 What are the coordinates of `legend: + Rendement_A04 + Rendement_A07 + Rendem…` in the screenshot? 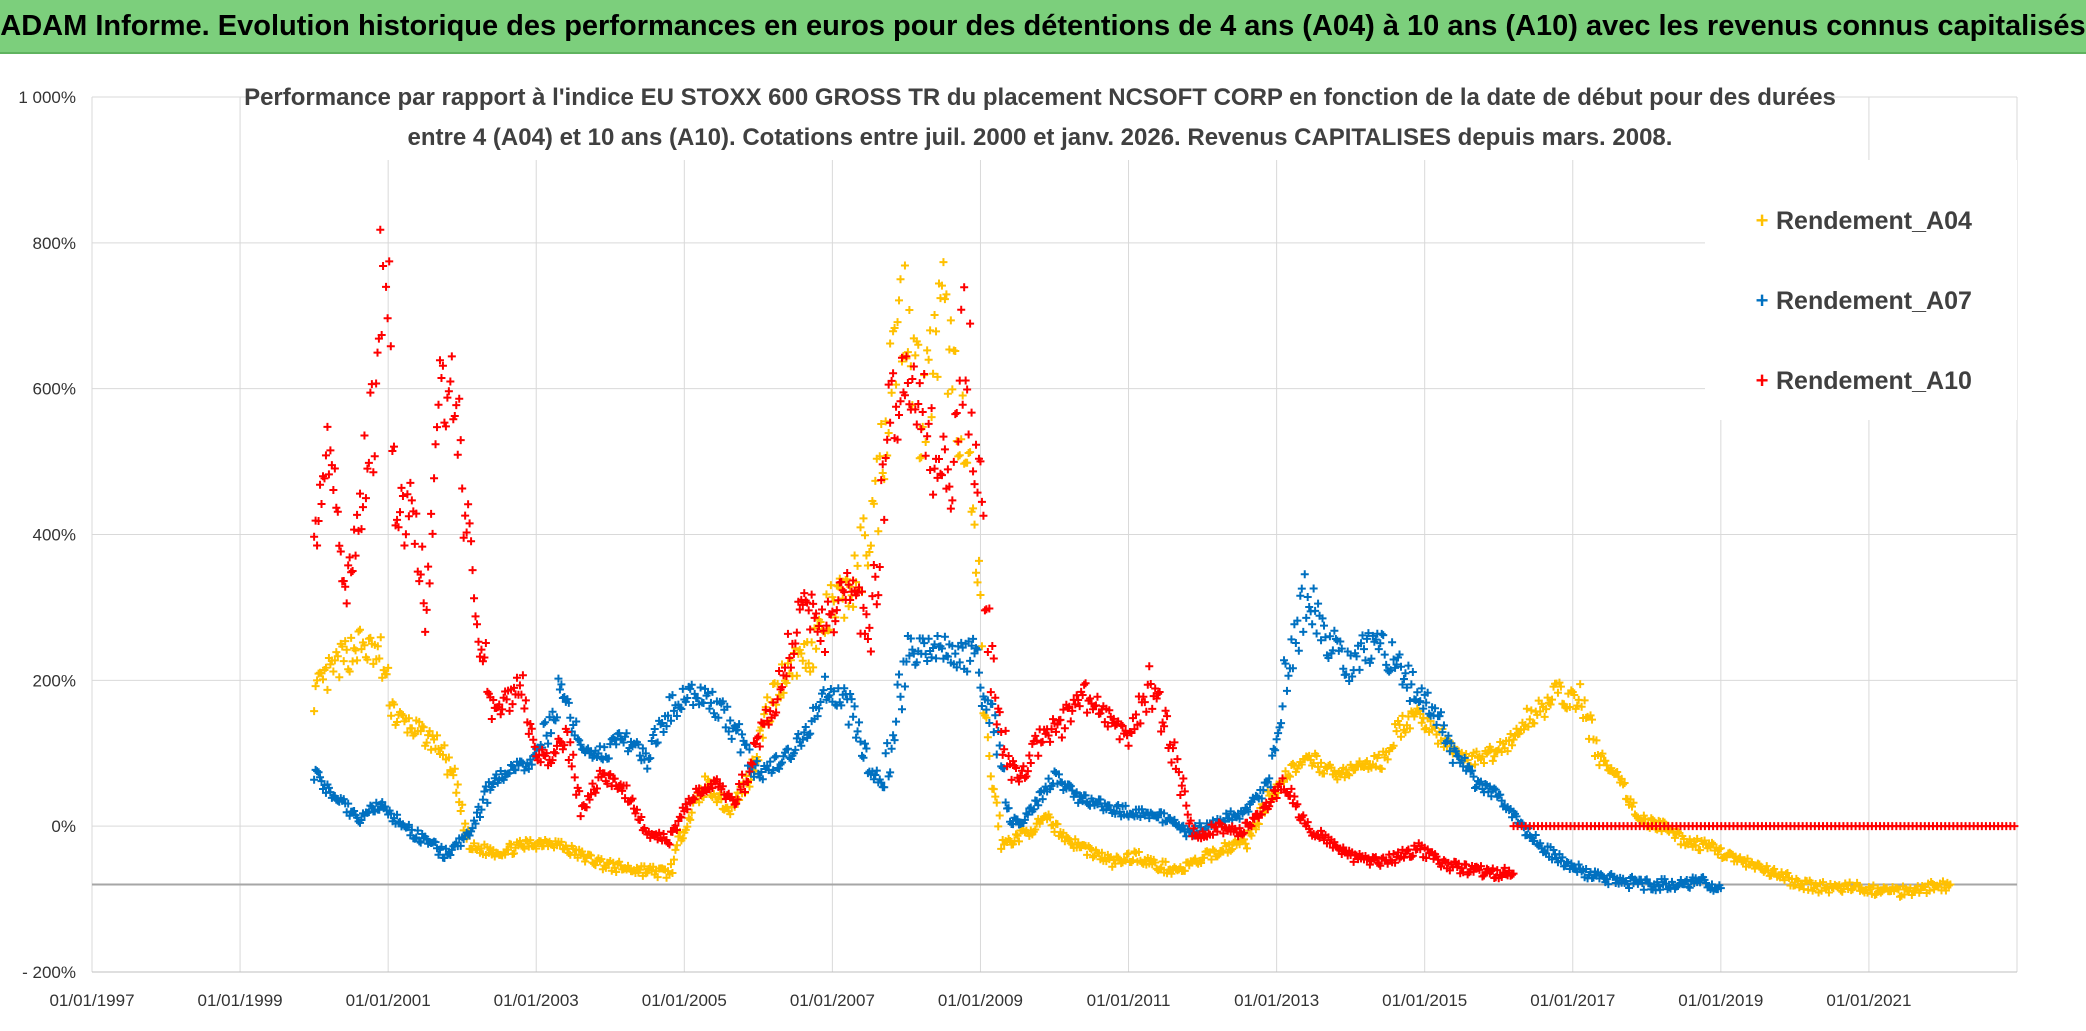 It's located at (1861, 290).